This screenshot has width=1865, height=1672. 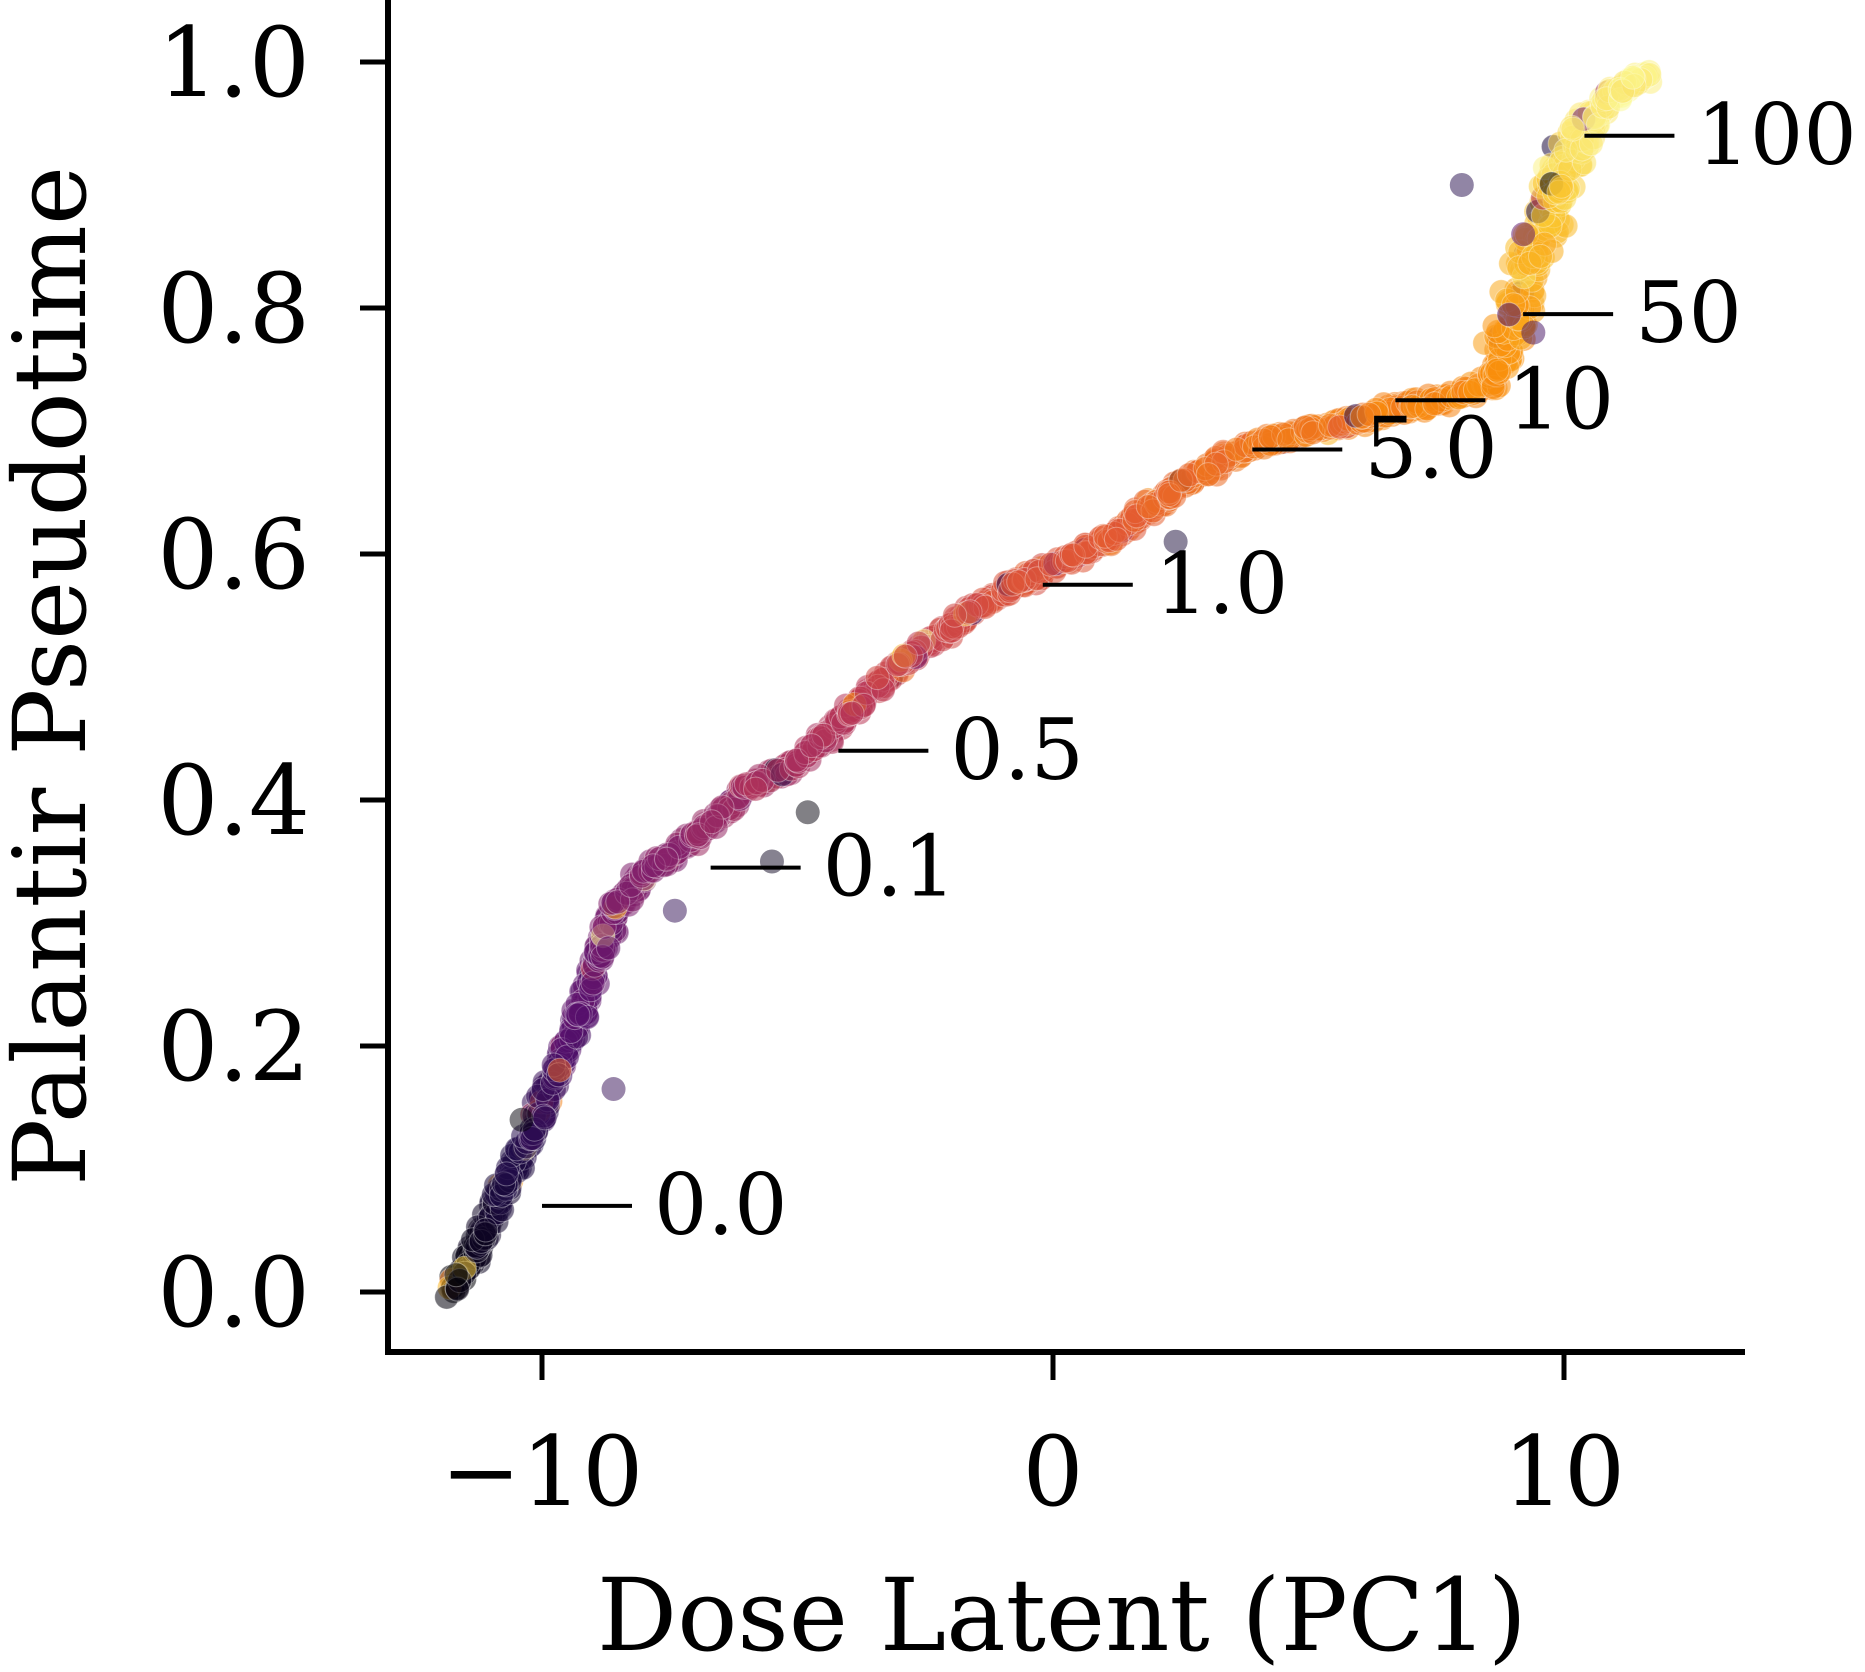 I want to click on dose-label: 50, so click(x=1688, y=313).